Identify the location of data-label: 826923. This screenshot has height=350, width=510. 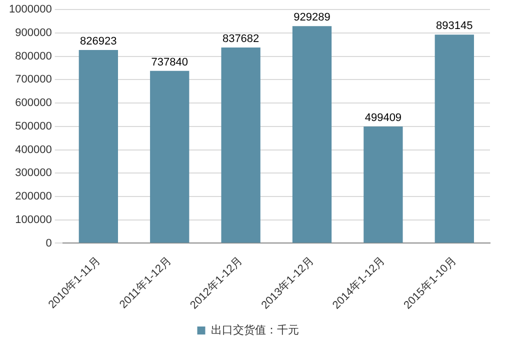
(98, 42).